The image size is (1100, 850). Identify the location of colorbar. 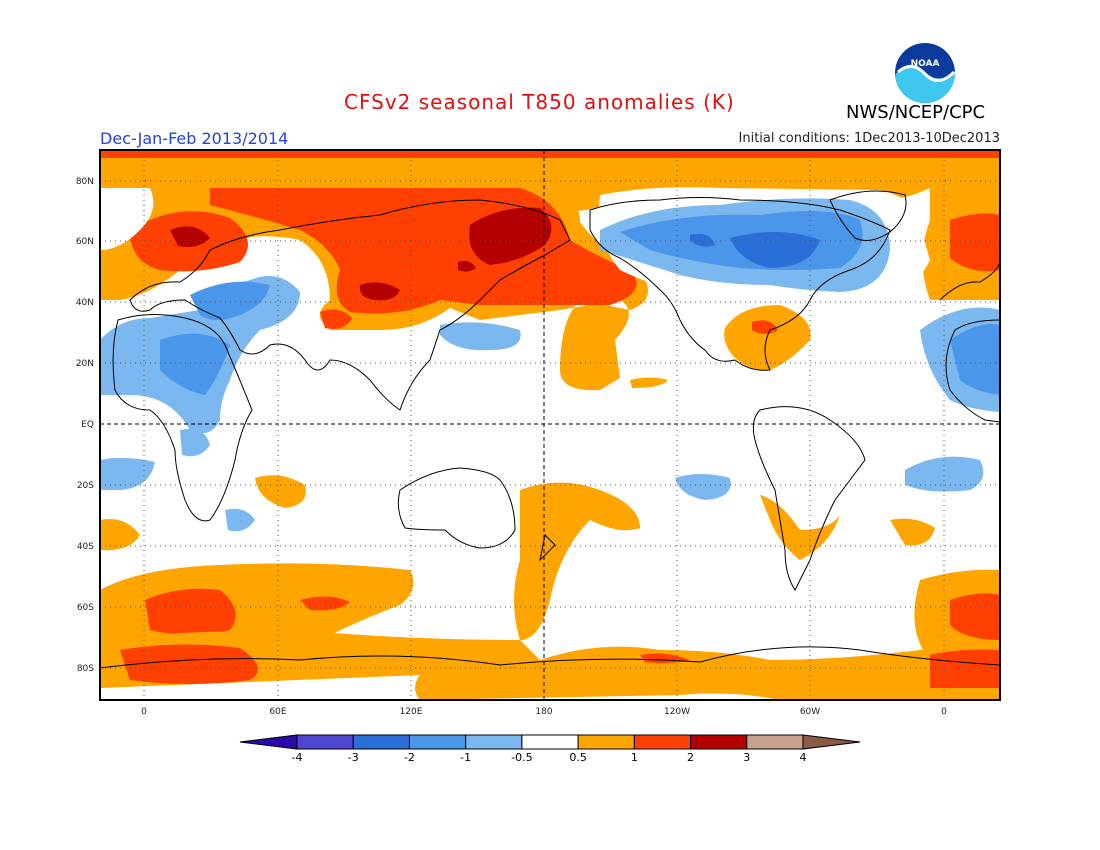
(550, 742).